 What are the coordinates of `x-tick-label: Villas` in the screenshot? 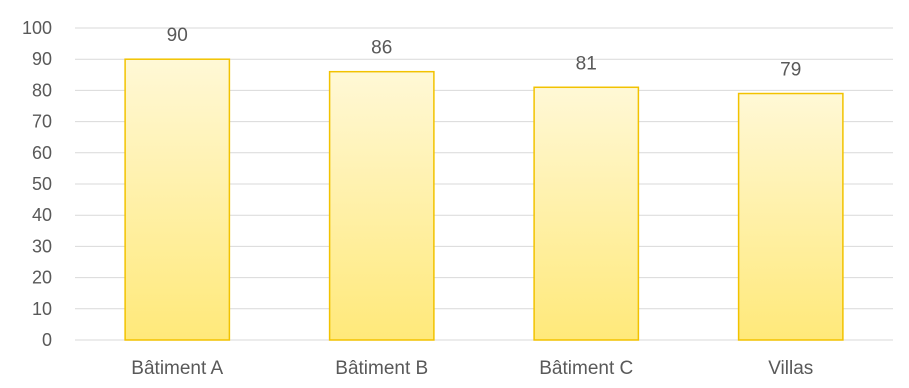 It's located at (790, 368).